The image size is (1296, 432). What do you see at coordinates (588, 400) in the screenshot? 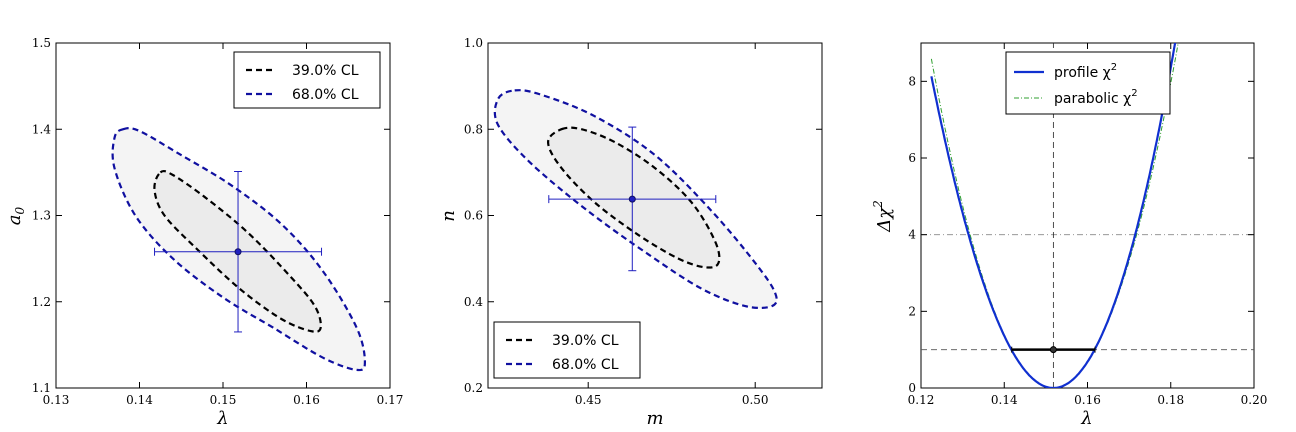
I see `x-tick-label: 0.45` at bounding box center [588, 400].